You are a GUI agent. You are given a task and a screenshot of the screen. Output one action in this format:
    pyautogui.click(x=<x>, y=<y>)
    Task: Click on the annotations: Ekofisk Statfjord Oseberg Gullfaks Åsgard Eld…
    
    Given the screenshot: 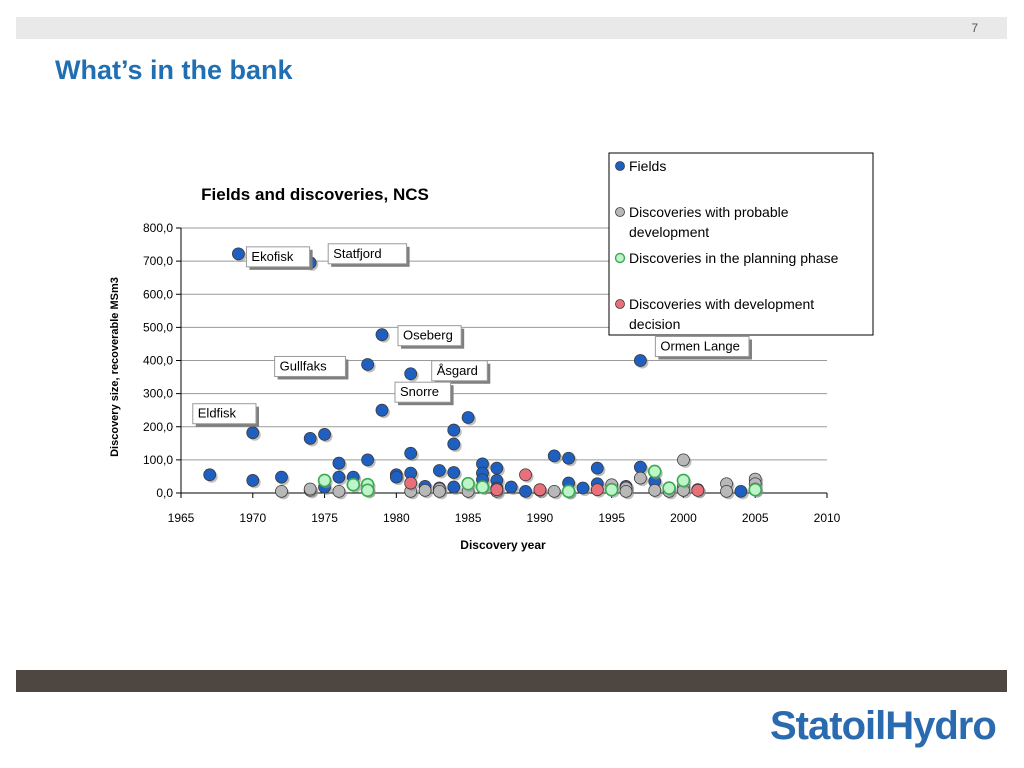 What is the action you would take?
    pyautogui.click(x=472, y=335)
    